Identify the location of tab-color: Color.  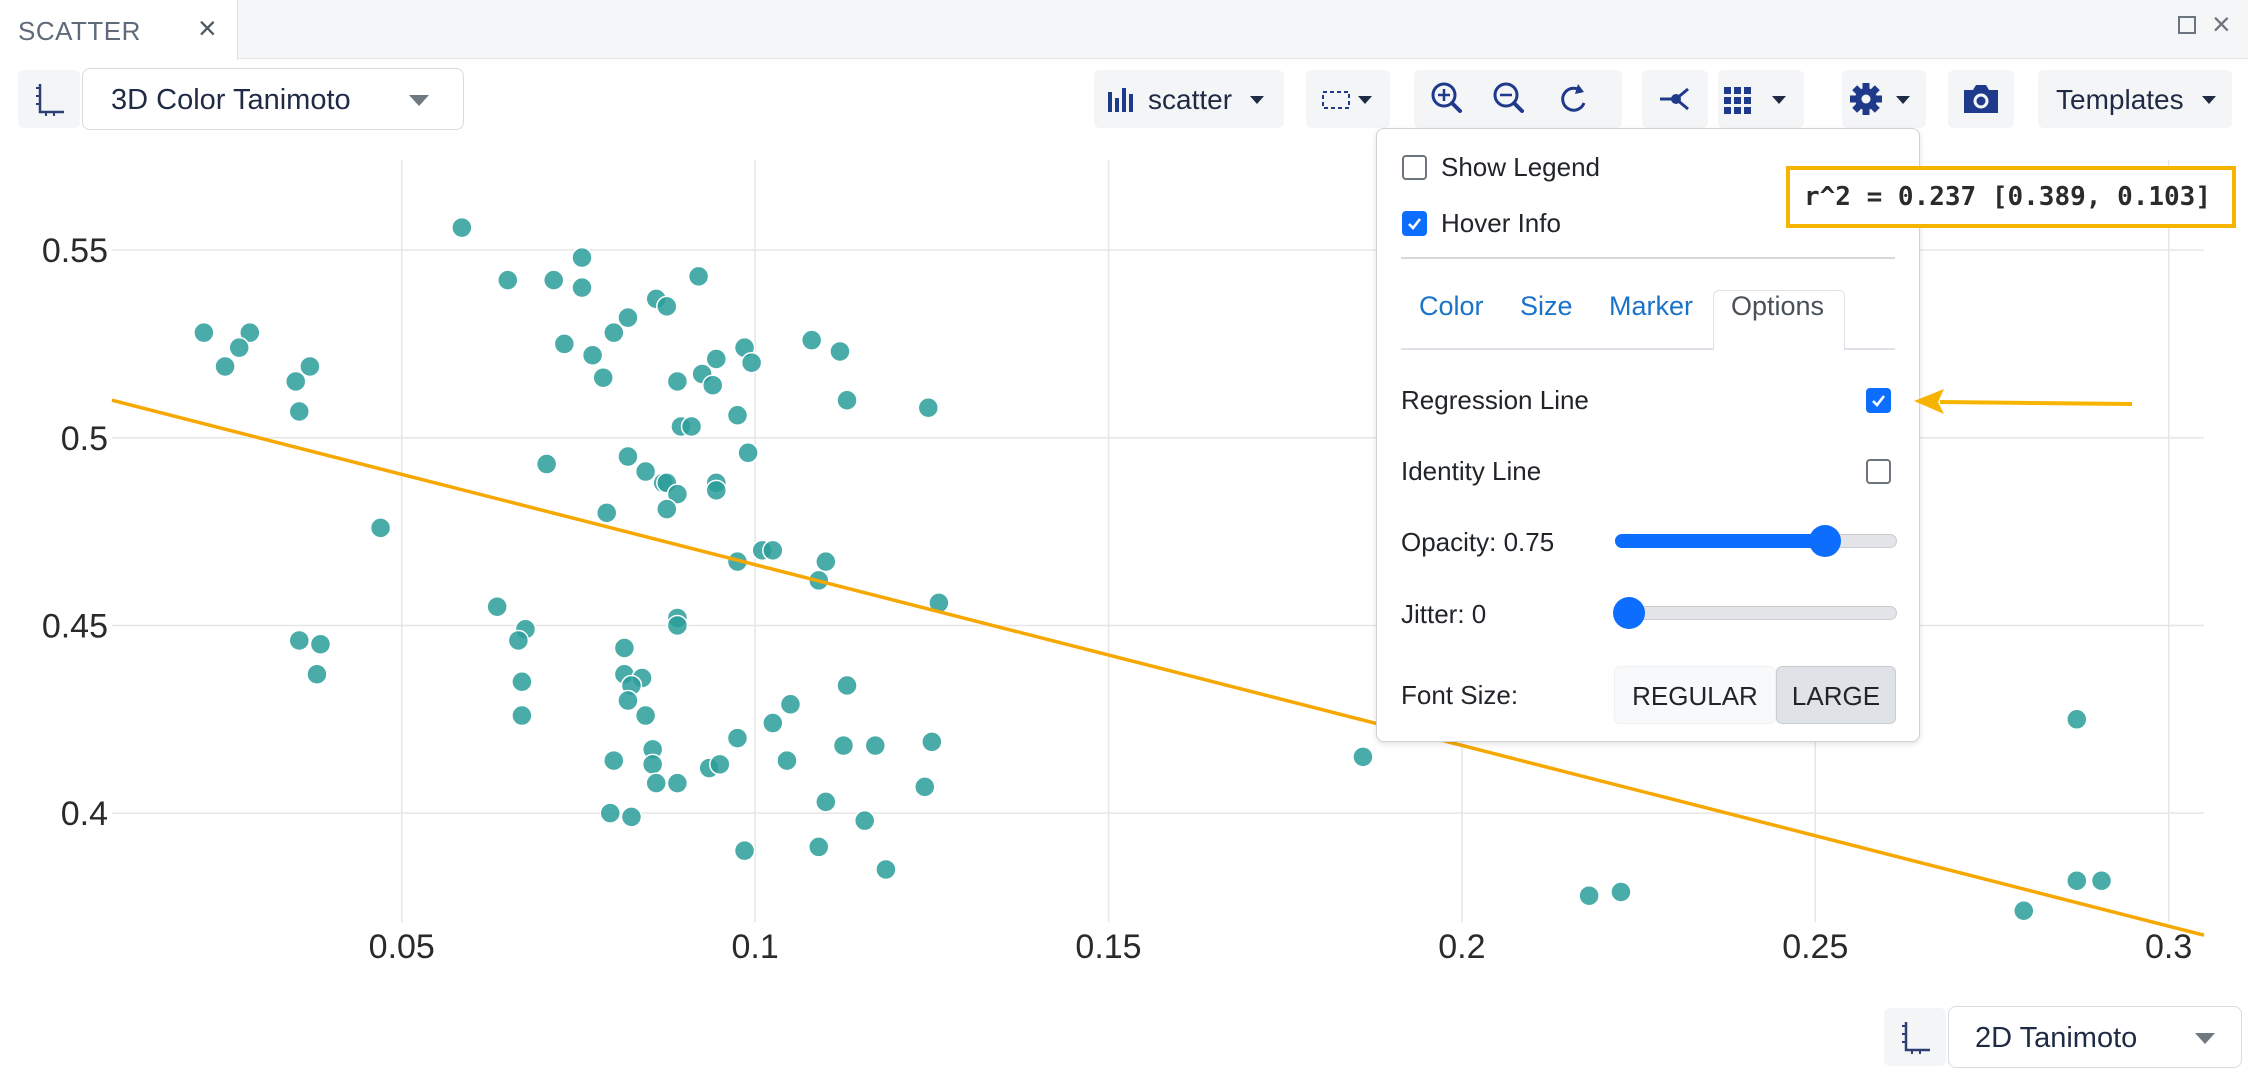
(1451, 306).